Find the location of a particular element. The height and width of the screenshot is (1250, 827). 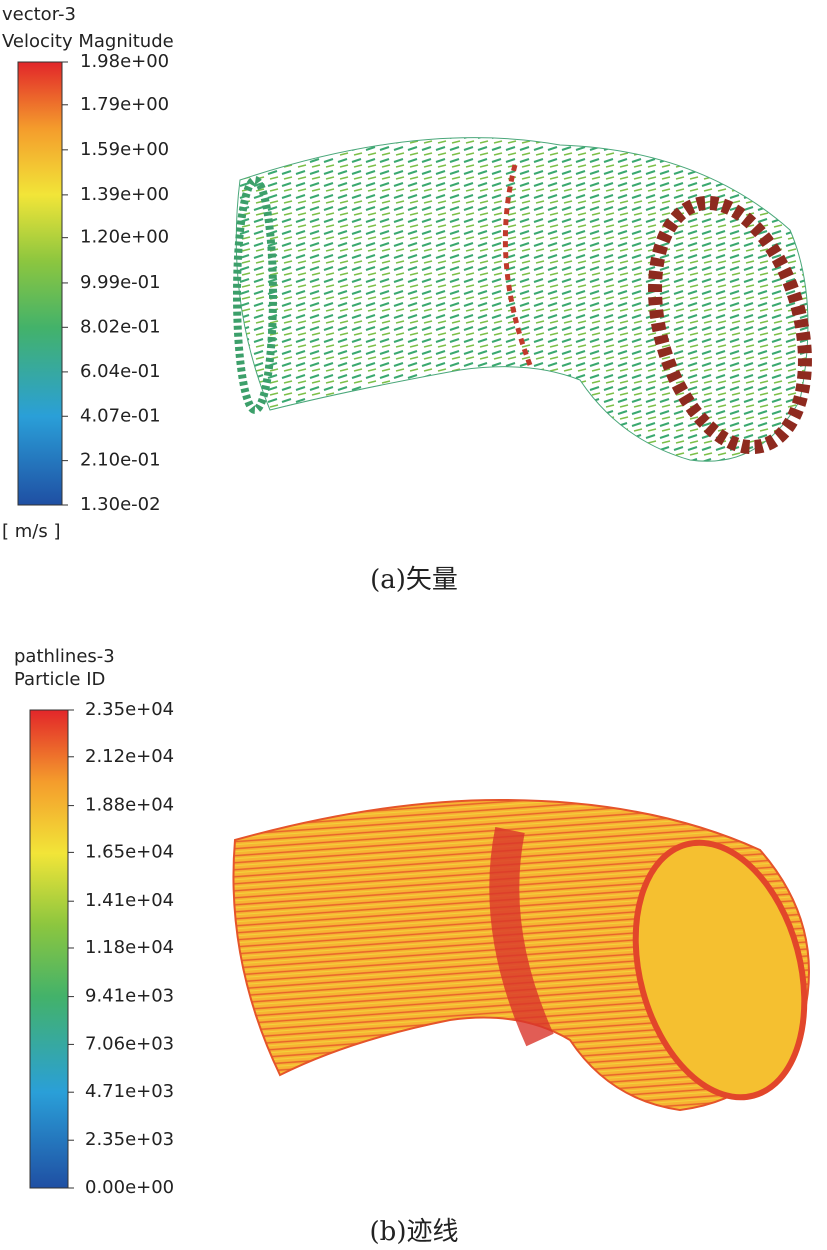

tick-label: 0.00e+00 is located at coordinates (129, 1187).